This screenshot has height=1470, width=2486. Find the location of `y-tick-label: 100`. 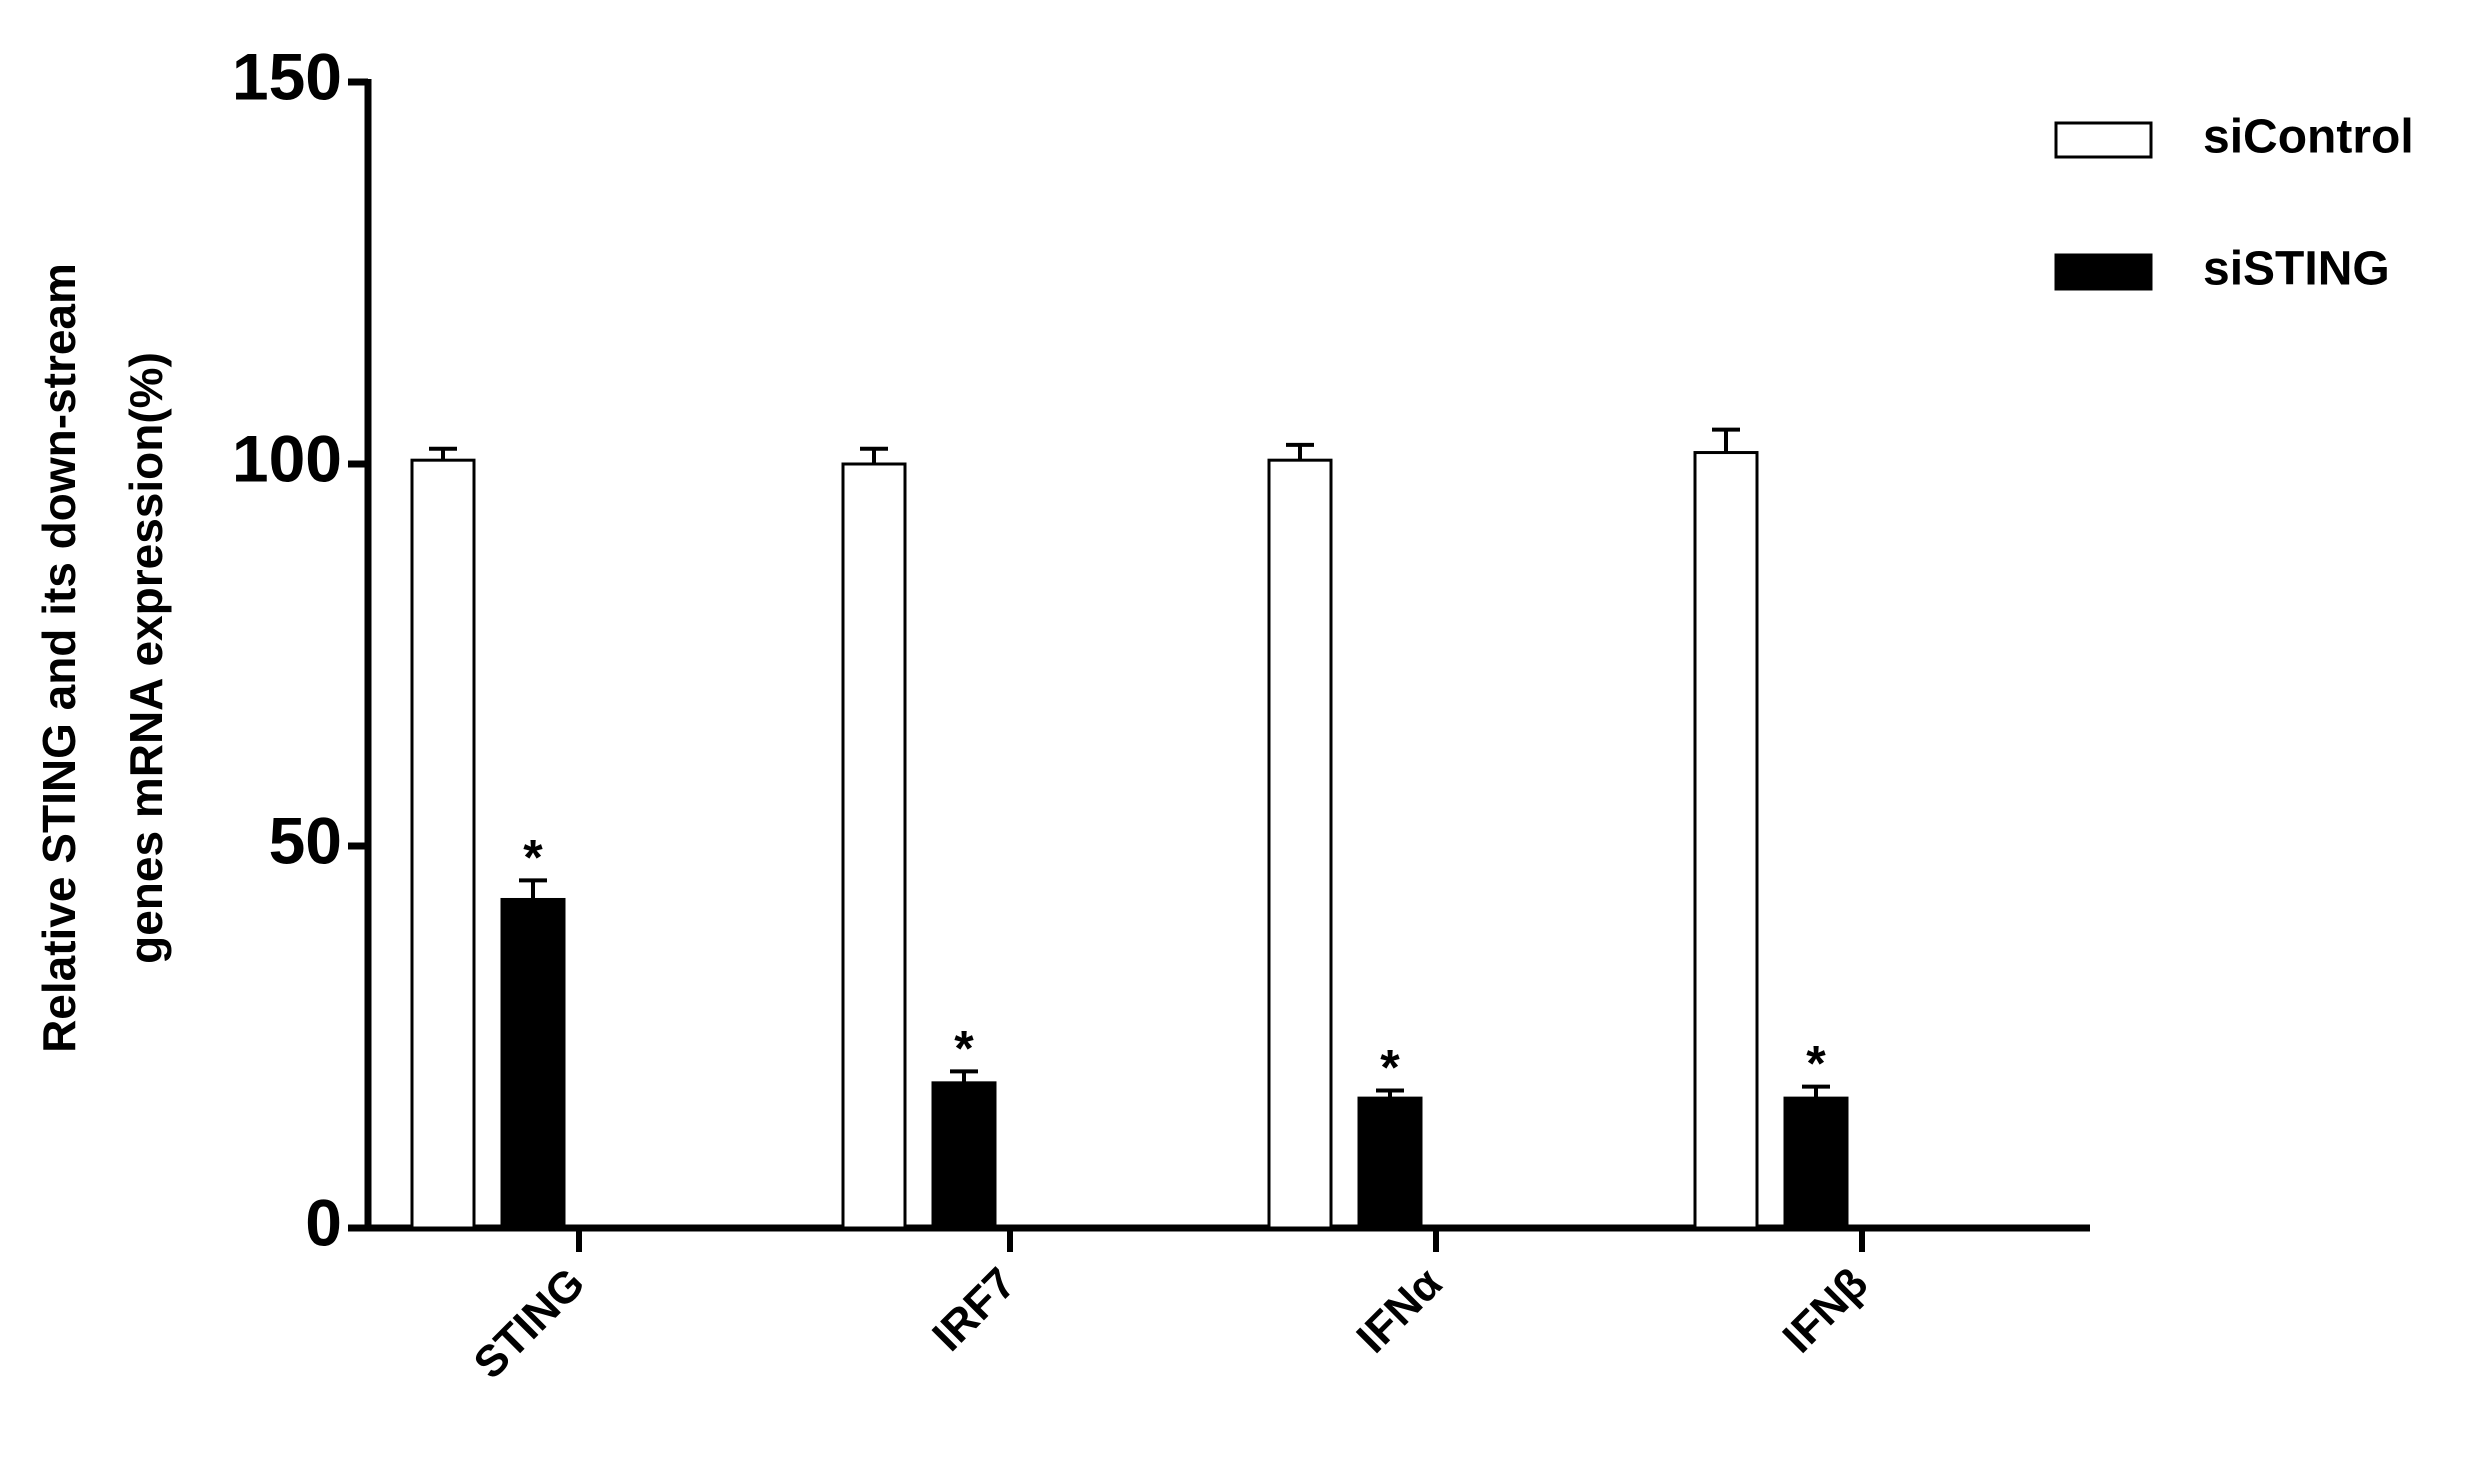

y-tick-label: 100 is located at coordinates (287, 458).